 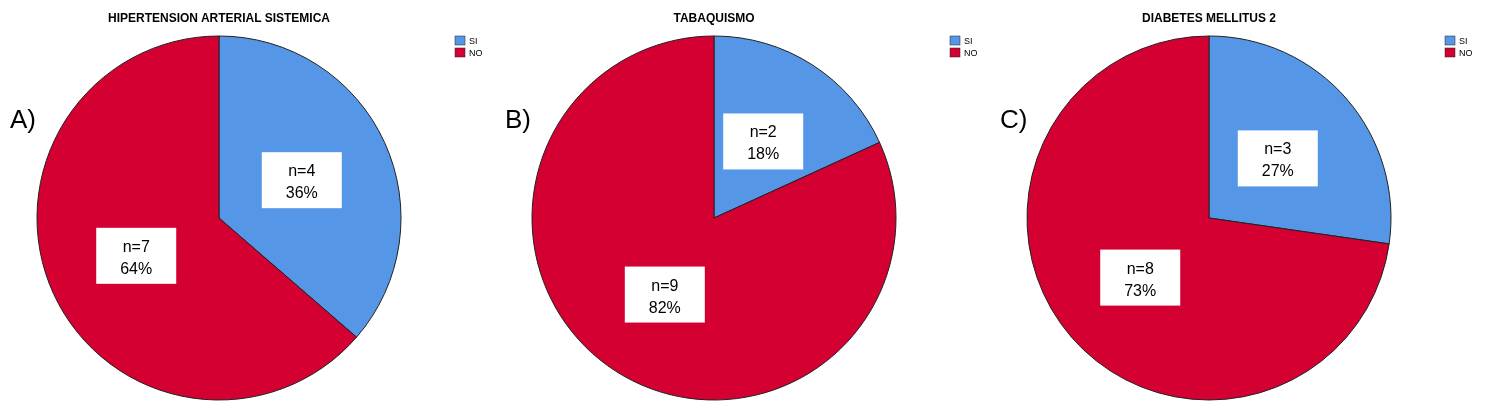 What do you see at coordinates (1277, 160) in the screenshot?
I see `data-label: n=3 27%` at bounding box center [1277, 160].